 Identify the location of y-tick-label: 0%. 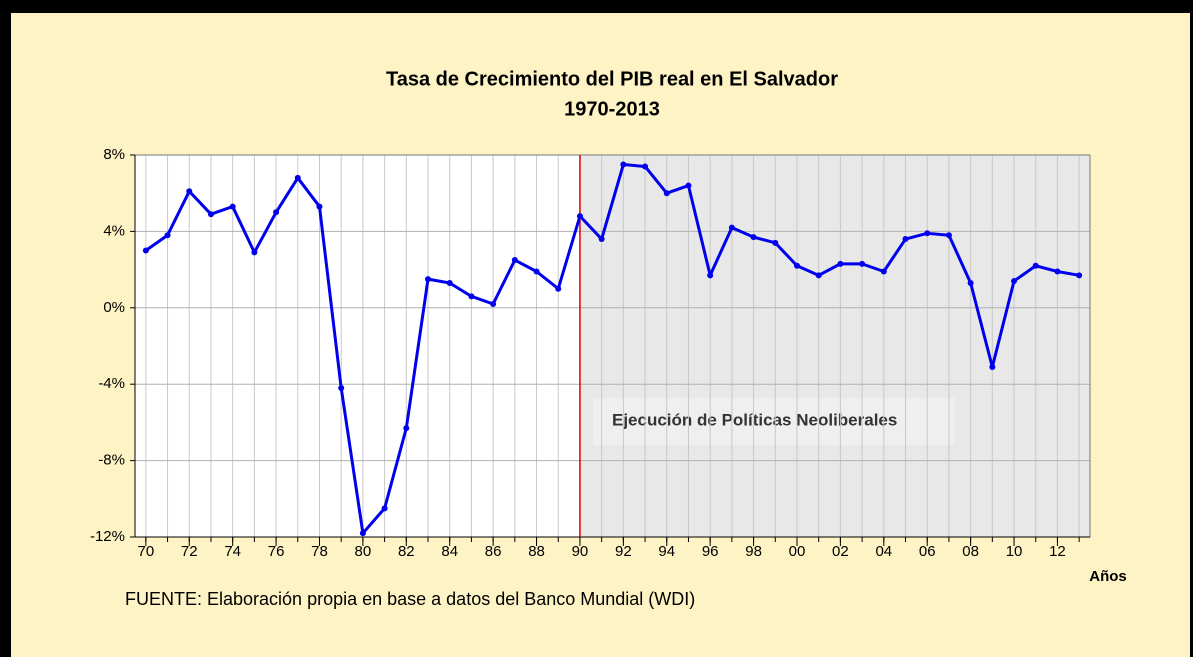
(114, 307).